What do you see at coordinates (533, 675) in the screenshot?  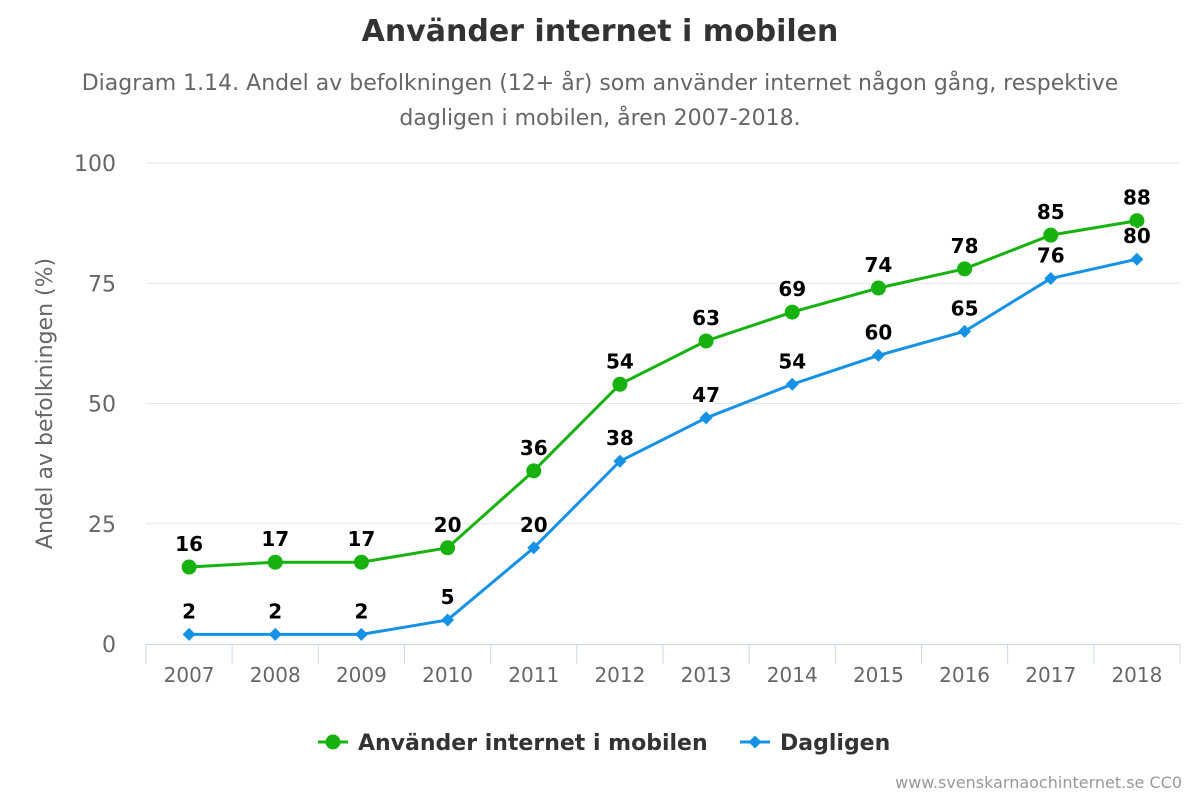 I see `x-tick-label: 2011` at bounding box center [533, 675].